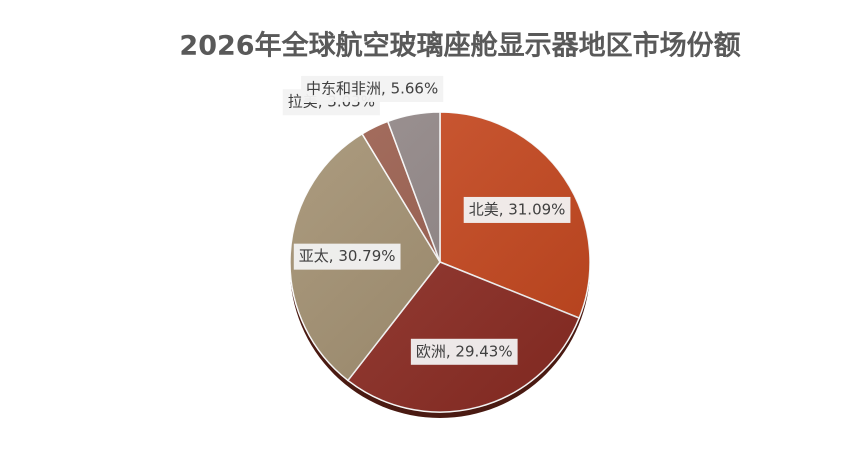  I want to click on data-label: 中东和非洲, 5.66%, so click(372, 88).